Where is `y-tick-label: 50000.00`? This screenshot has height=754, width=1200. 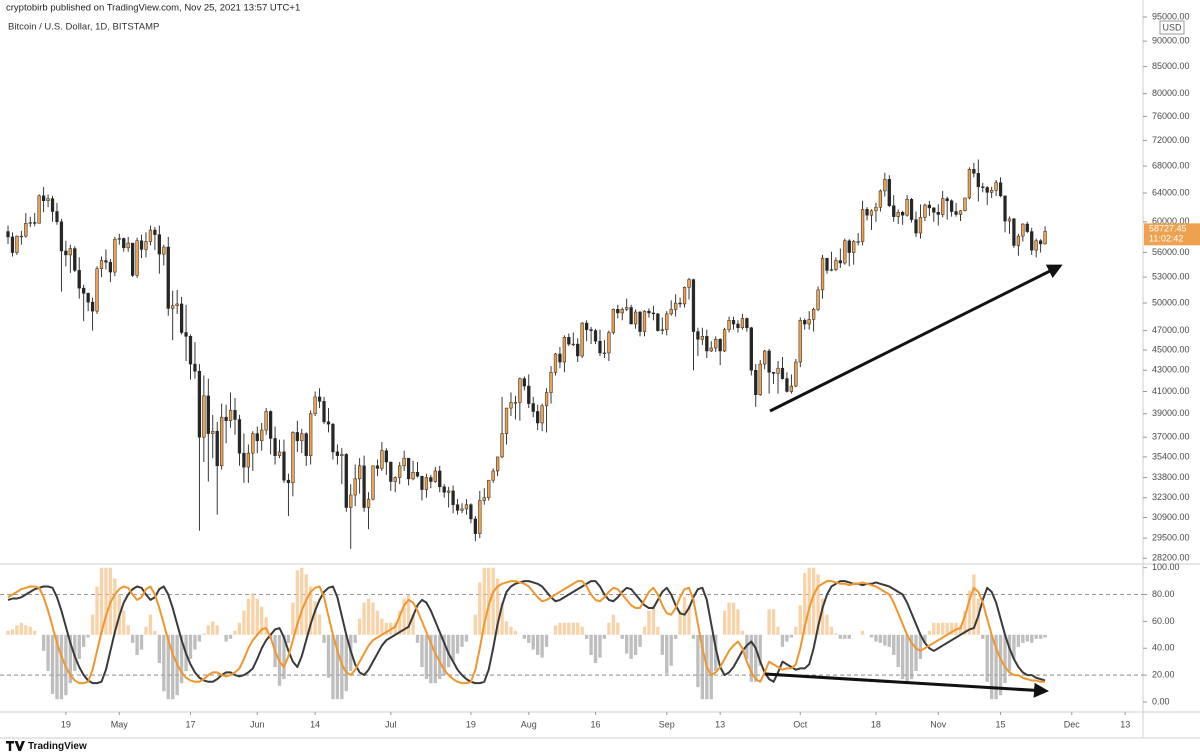
y-tick-label: 50000.00 is located at coordinates (1171, 302).